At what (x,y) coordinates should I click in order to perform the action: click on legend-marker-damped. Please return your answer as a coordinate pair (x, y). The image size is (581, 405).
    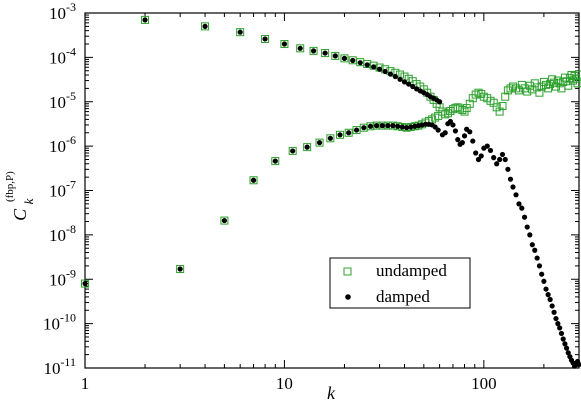
    Looking at the image, I should click on (348, 297).